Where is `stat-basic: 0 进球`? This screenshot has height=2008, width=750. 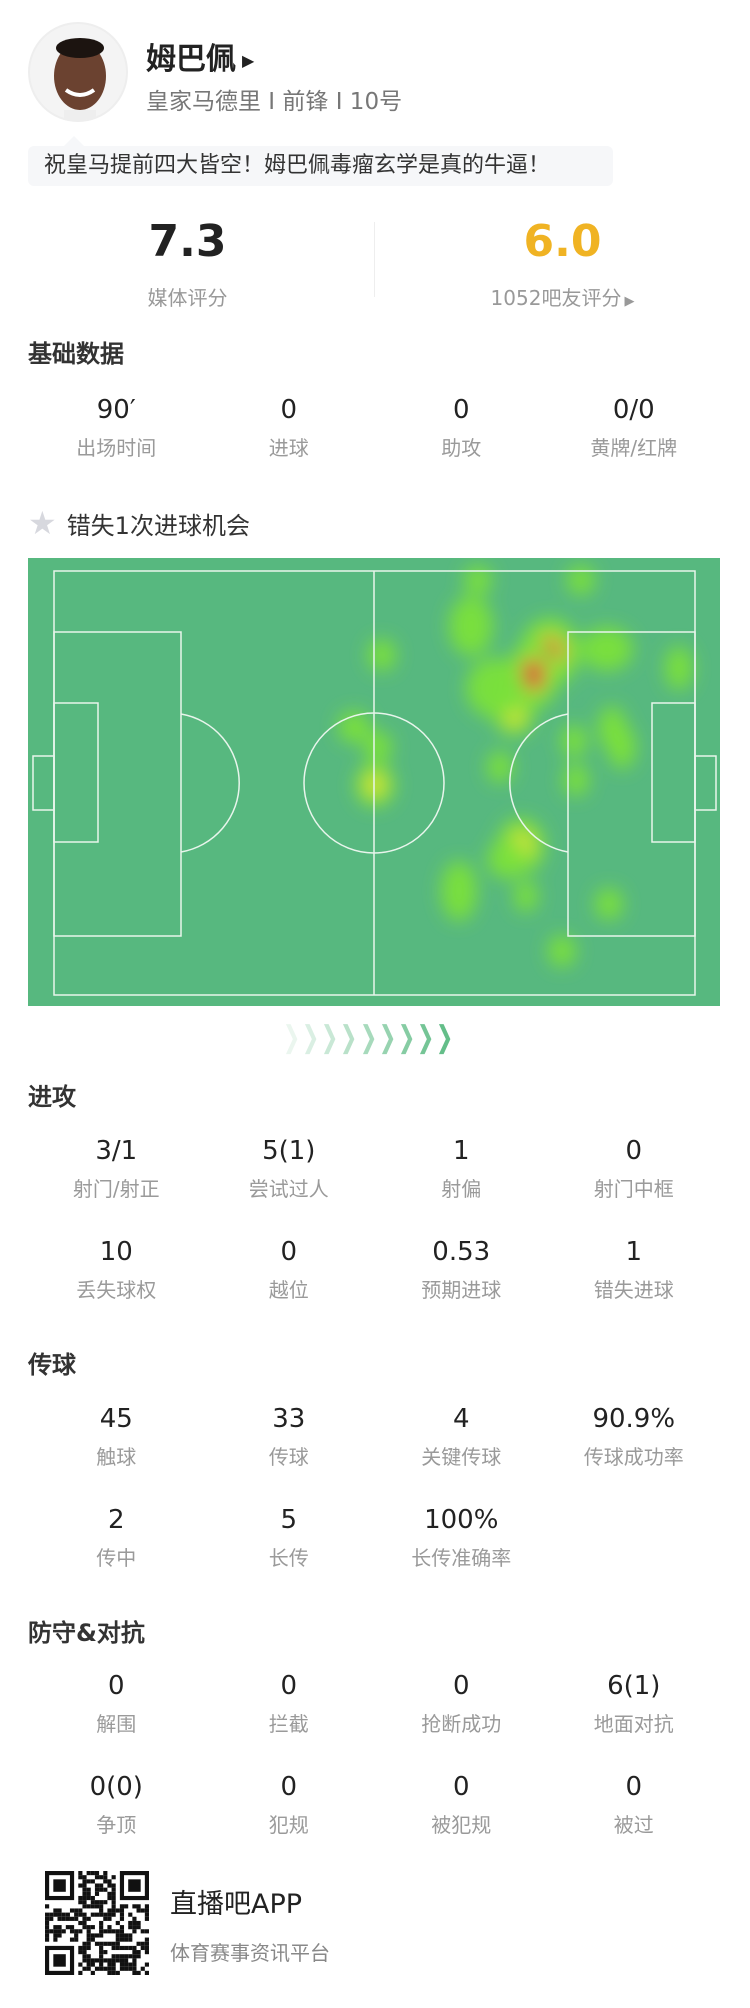 stat-basic: 0 进球 is located at coordinates (289, 427).